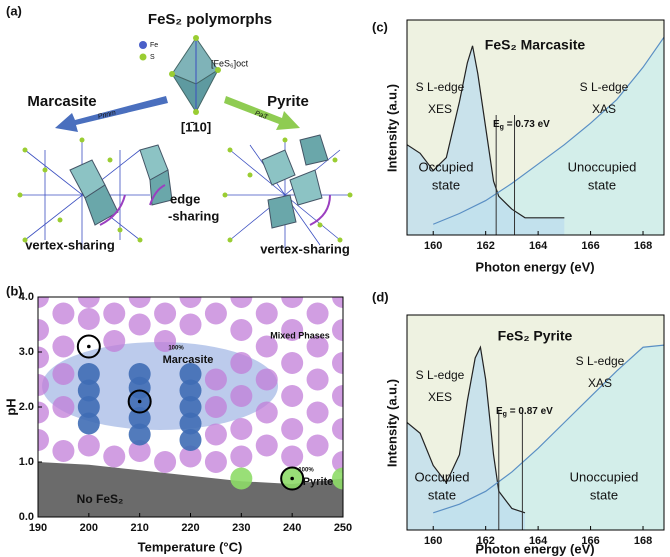 The width and height of the screenshot is (670, 557). Describe the element at coordinates (14, 10) in the screenshot. I see `panel-label: (a)` at that location.